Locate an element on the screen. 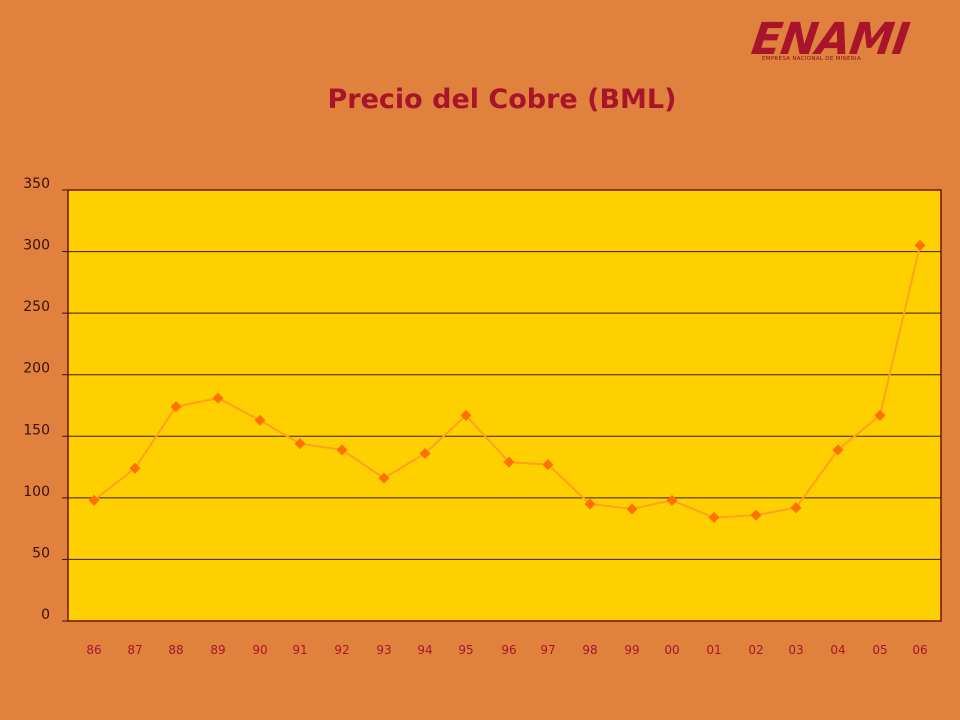  logo-tagline: EMPRESA NACIONAL DE MINERIA is located at coordinates (811, 59).